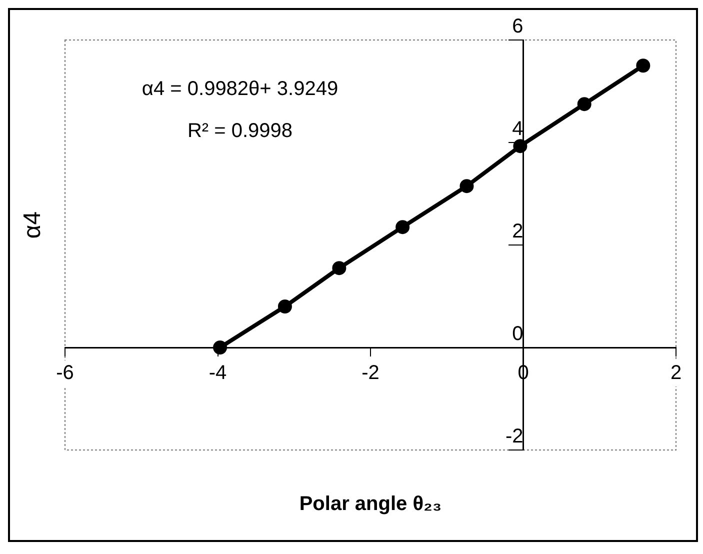  I want to click on x-tick-label: -2, so click(371, 373).